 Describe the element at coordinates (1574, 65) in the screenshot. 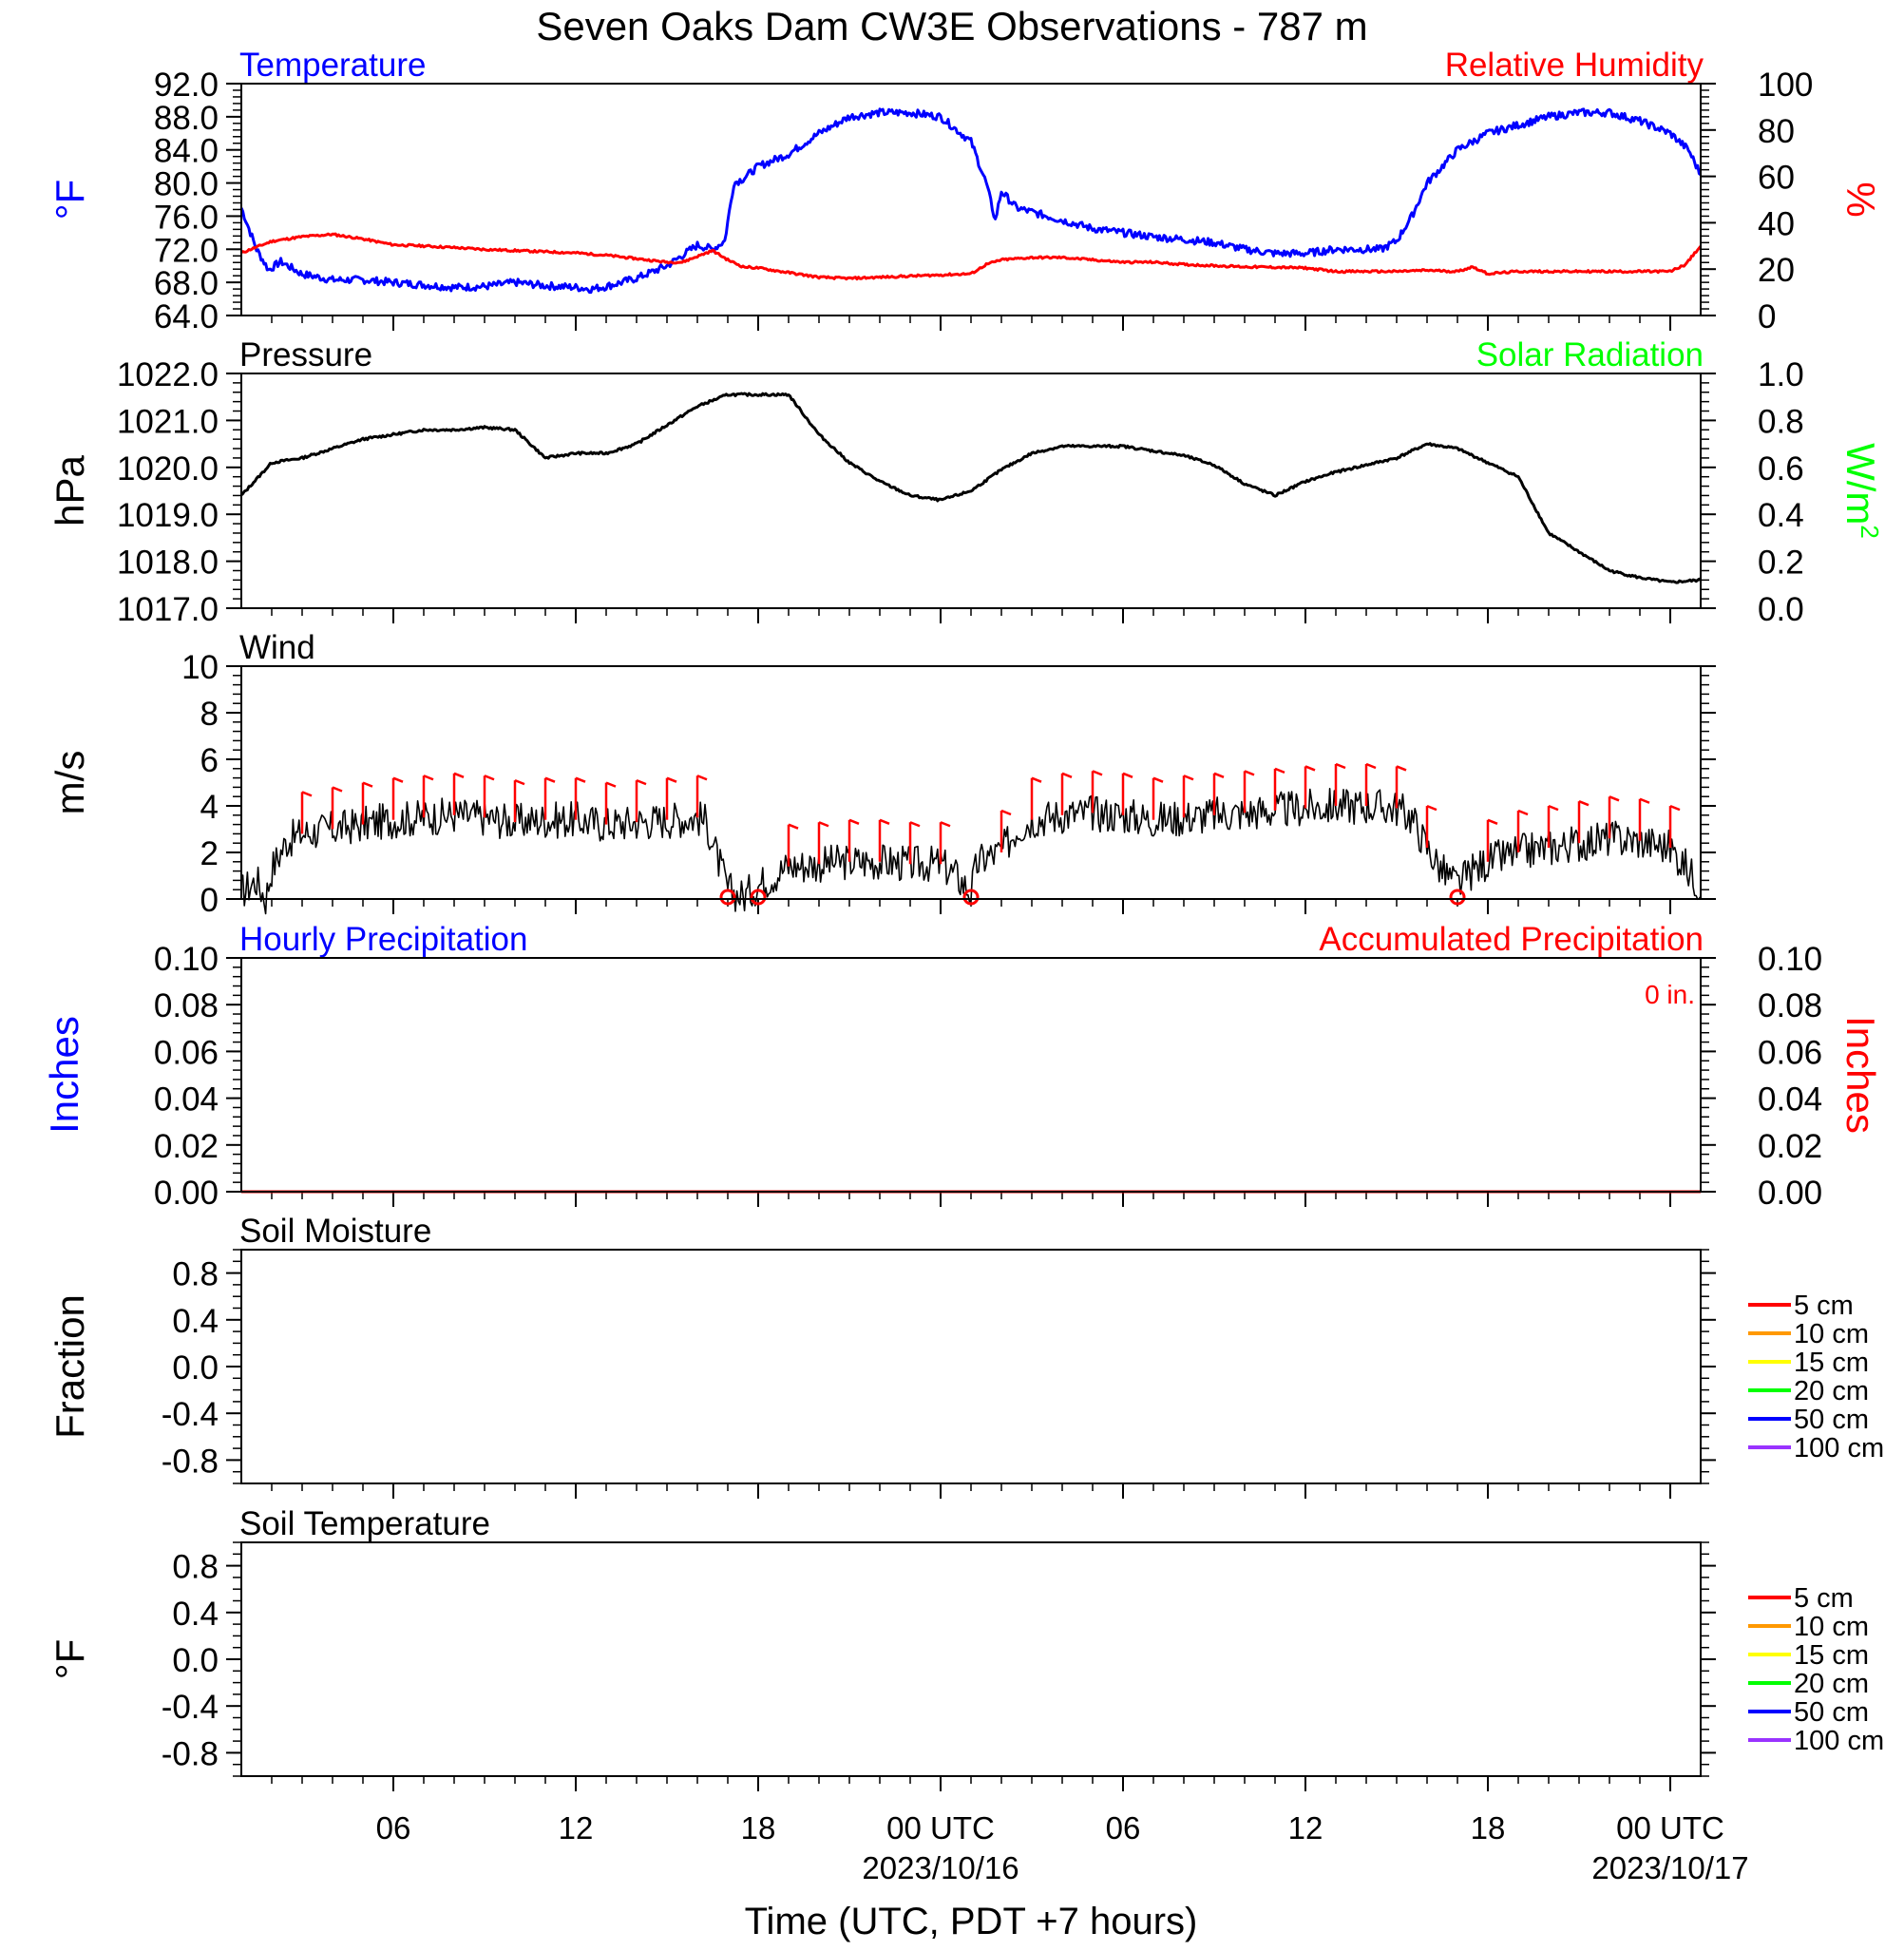

I see `panel-right-title: Relative Humidity` at that location.